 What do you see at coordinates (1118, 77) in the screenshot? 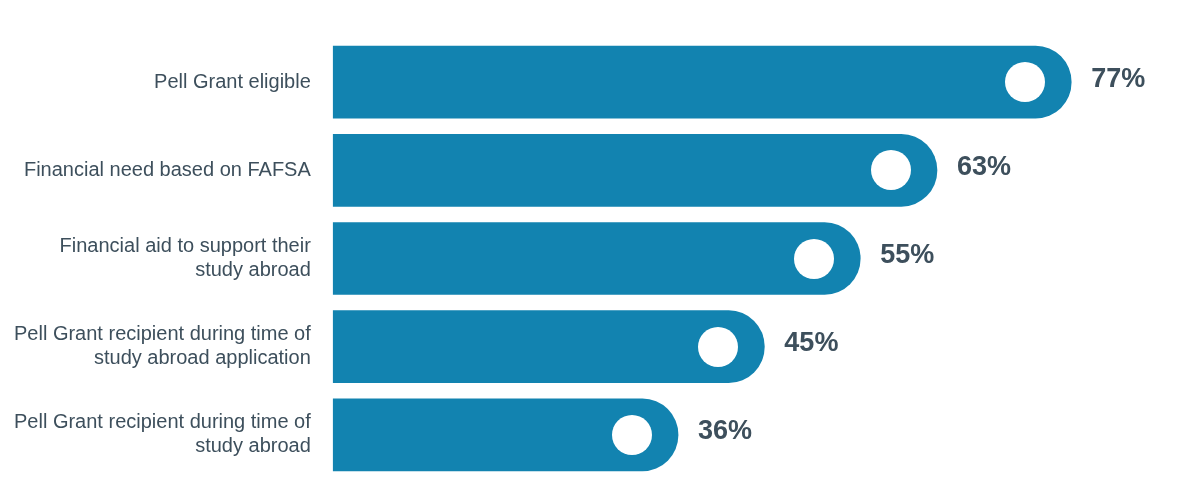
I see `data-label: 77%` at bounding box center [1118, 77].